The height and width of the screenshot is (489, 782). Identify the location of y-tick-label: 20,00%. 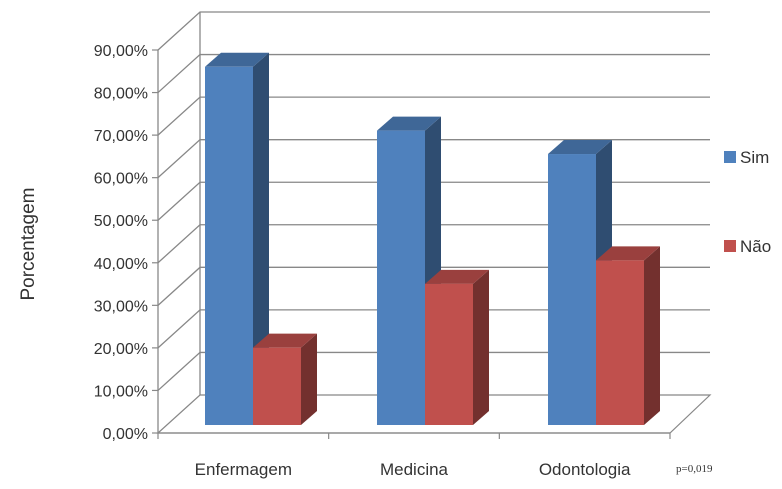
(121, 349).